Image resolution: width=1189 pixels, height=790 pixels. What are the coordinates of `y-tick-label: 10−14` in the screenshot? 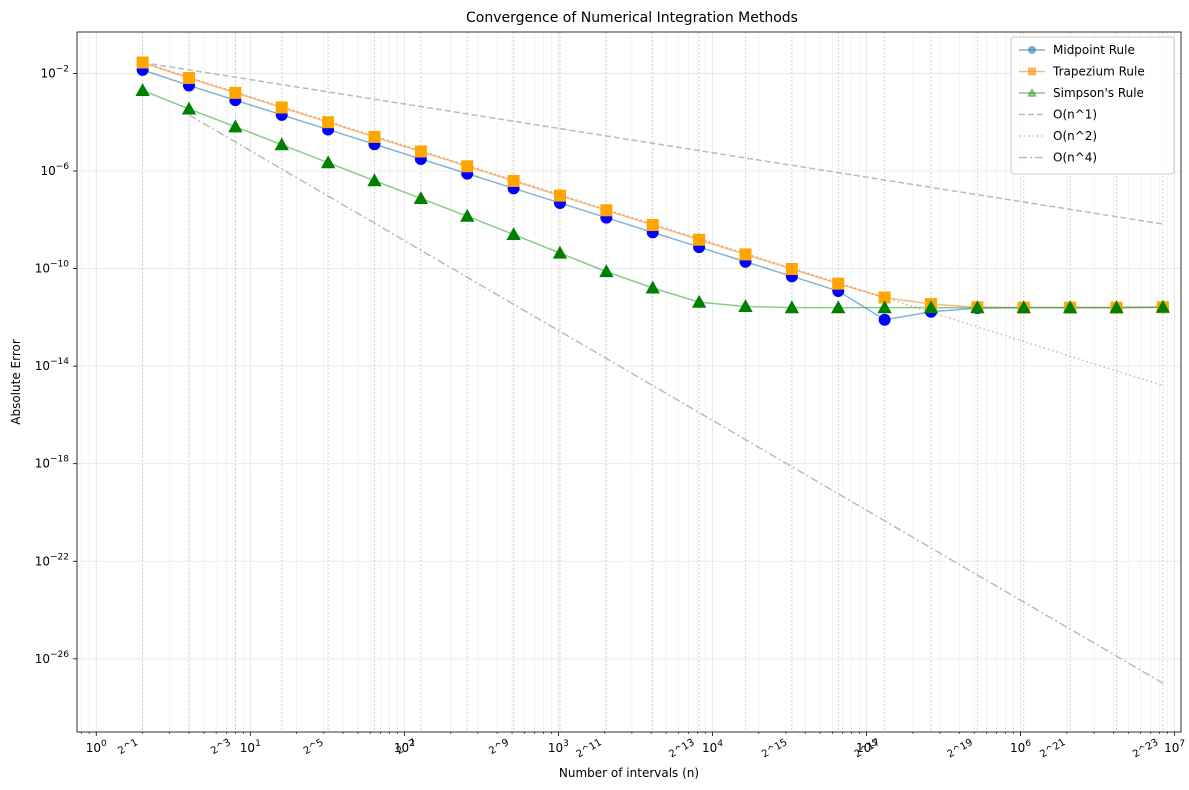 It's located at (52, 365).